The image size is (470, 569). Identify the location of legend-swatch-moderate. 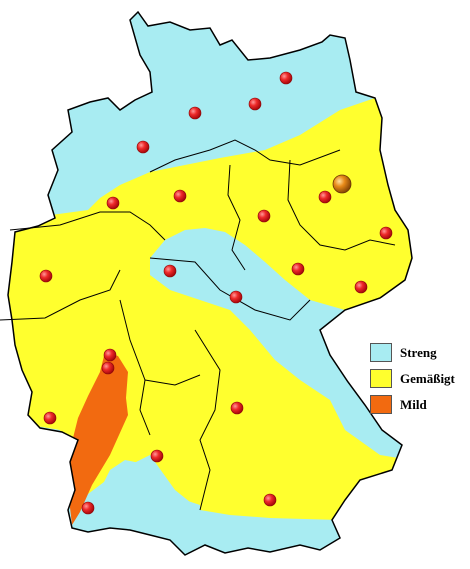
(381, 378).